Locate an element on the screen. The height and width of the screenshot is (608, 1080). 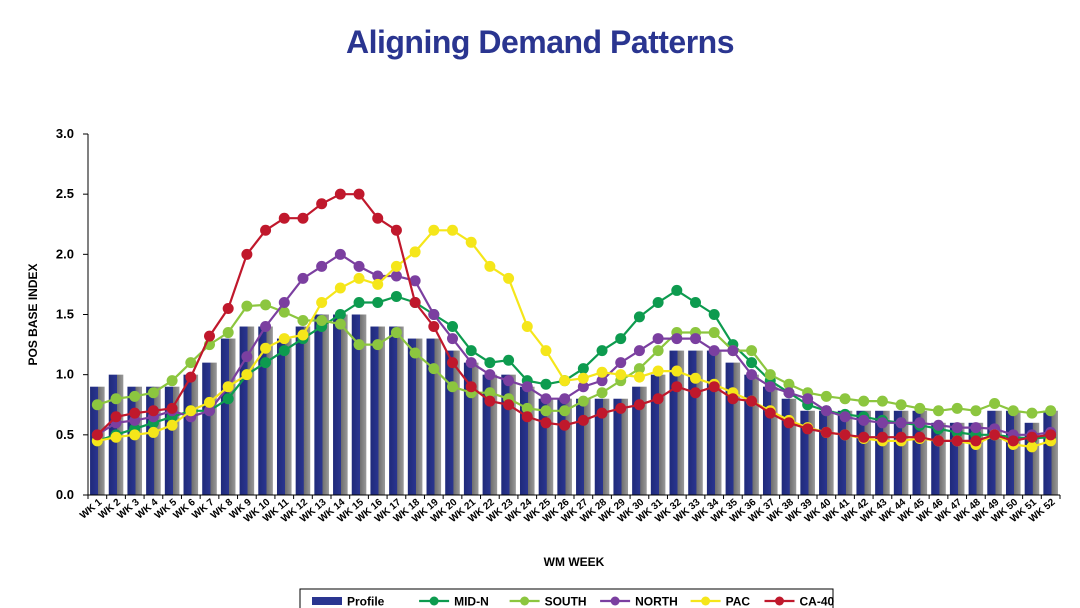
y-tick-label: 2.5 is located at coordinates (65, 193).